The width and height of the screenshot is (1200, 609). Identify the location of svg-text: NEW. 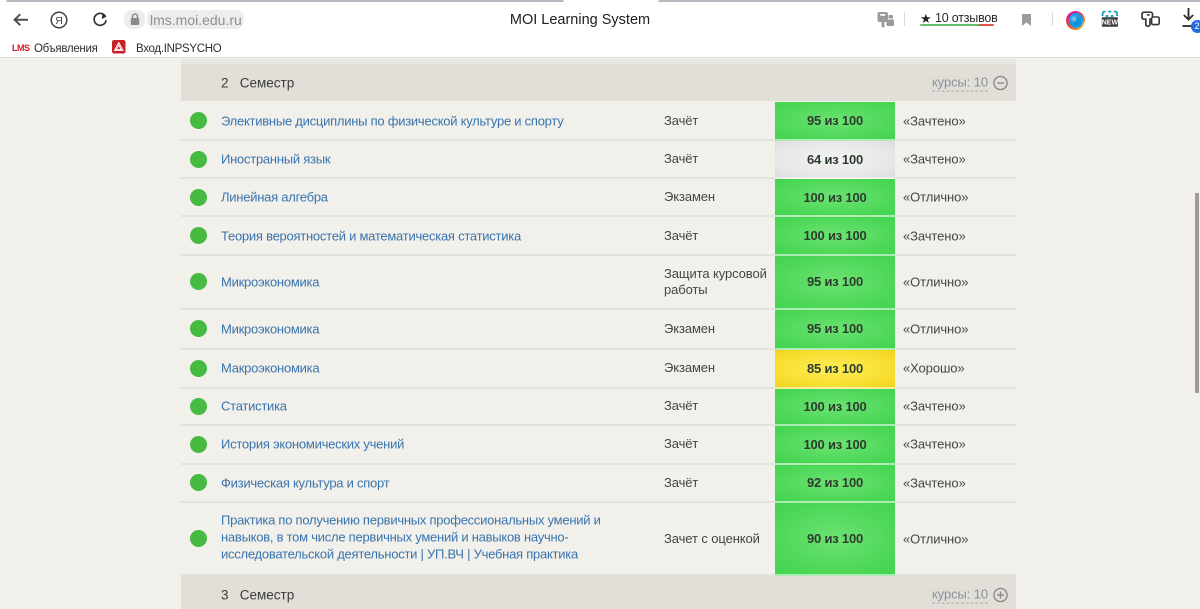
(1110, 23).